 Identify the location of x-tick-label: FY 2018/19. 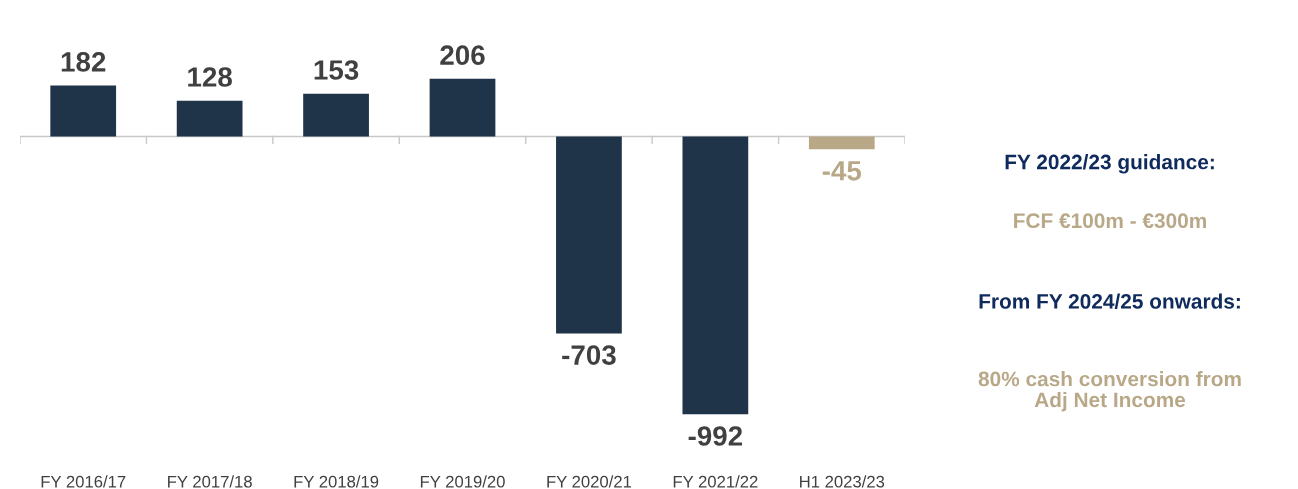
(336, 481).